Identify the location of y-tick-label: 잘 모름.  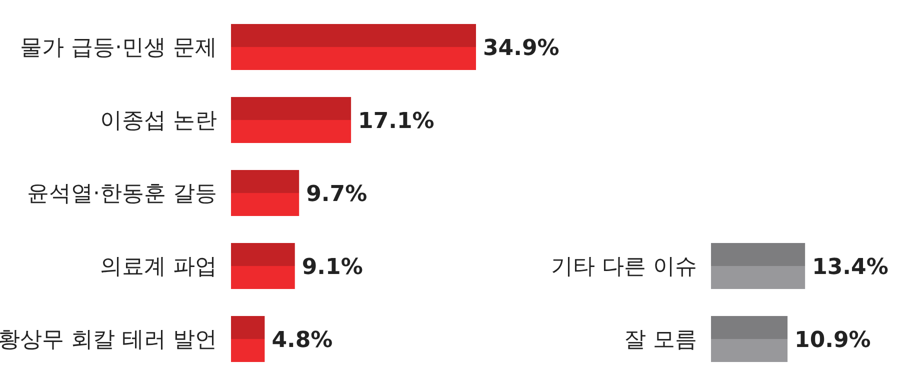
(660, 339).